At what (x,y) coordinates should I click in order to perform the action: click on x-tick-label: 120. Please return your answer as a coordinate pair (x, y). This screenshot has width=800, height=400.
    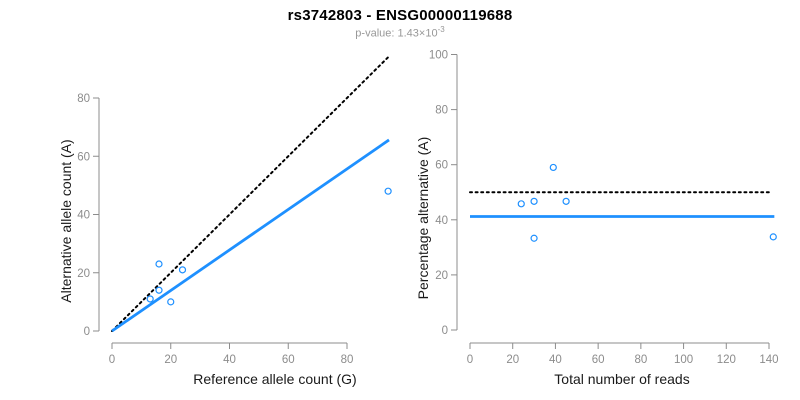
    Looking at the image, I should click on (726, 360).